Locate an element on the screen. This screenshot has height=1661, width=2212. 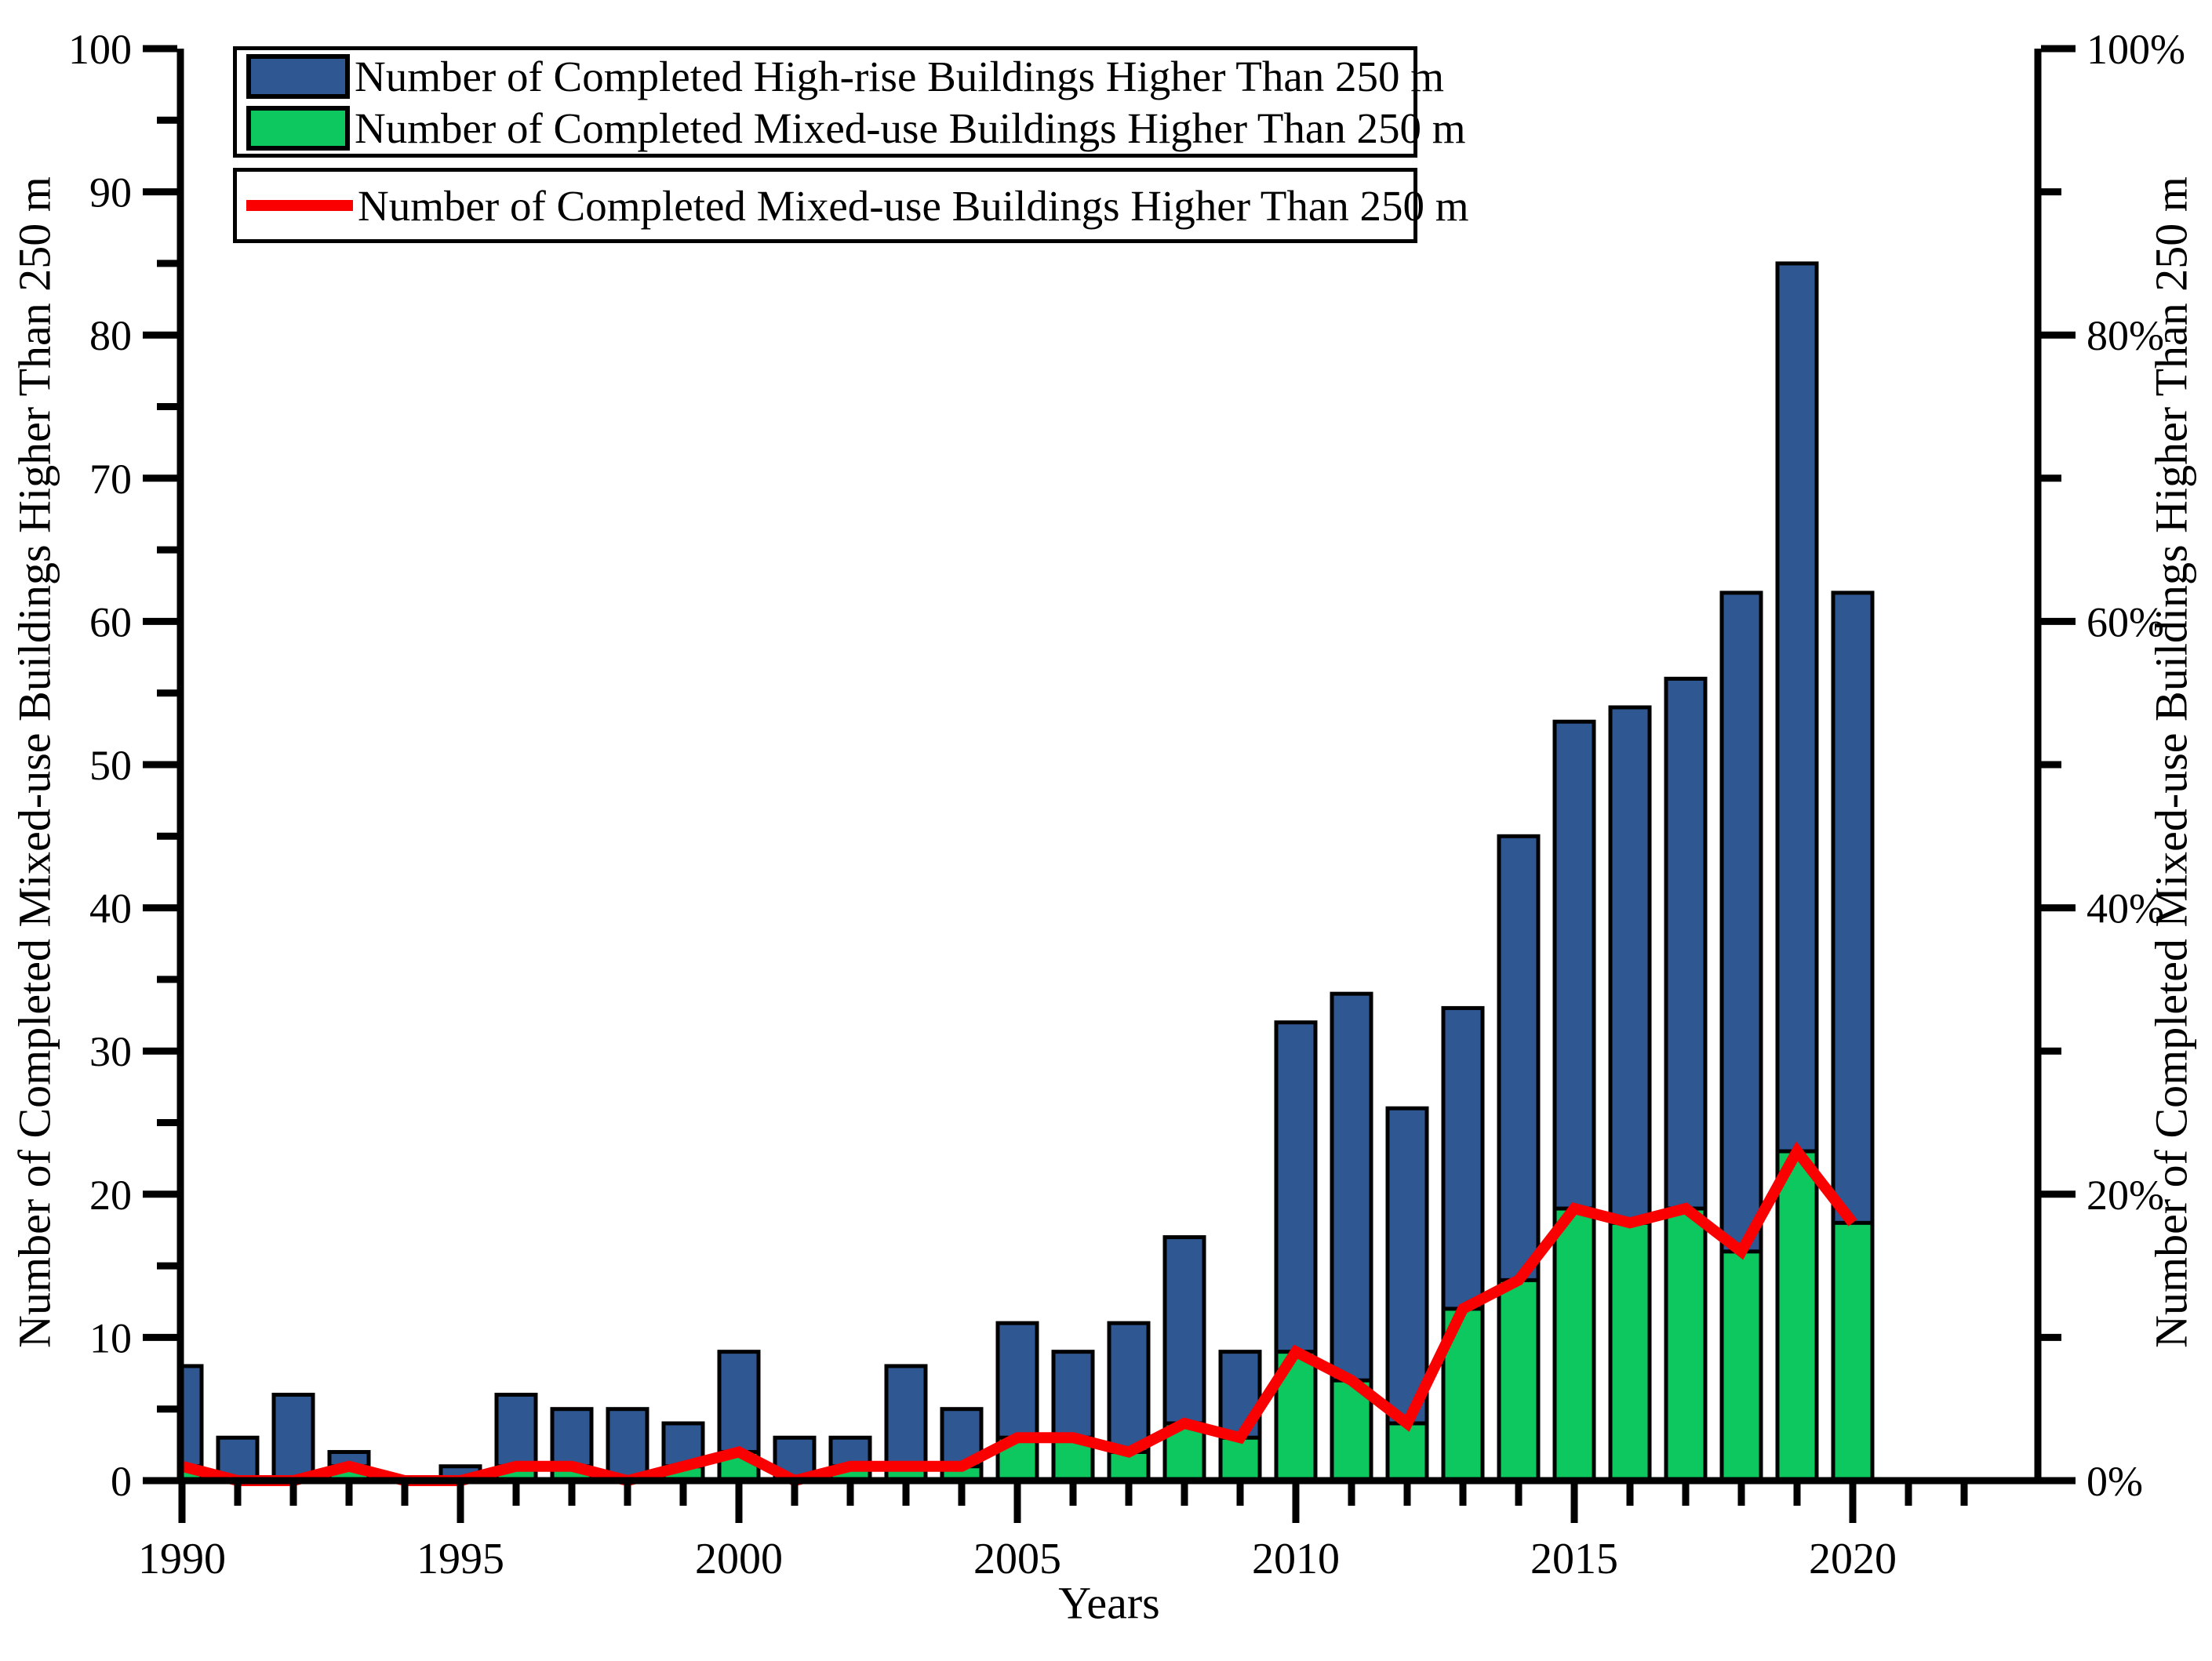
svg-text: 2015 is located at coordinates (1574, 1559).